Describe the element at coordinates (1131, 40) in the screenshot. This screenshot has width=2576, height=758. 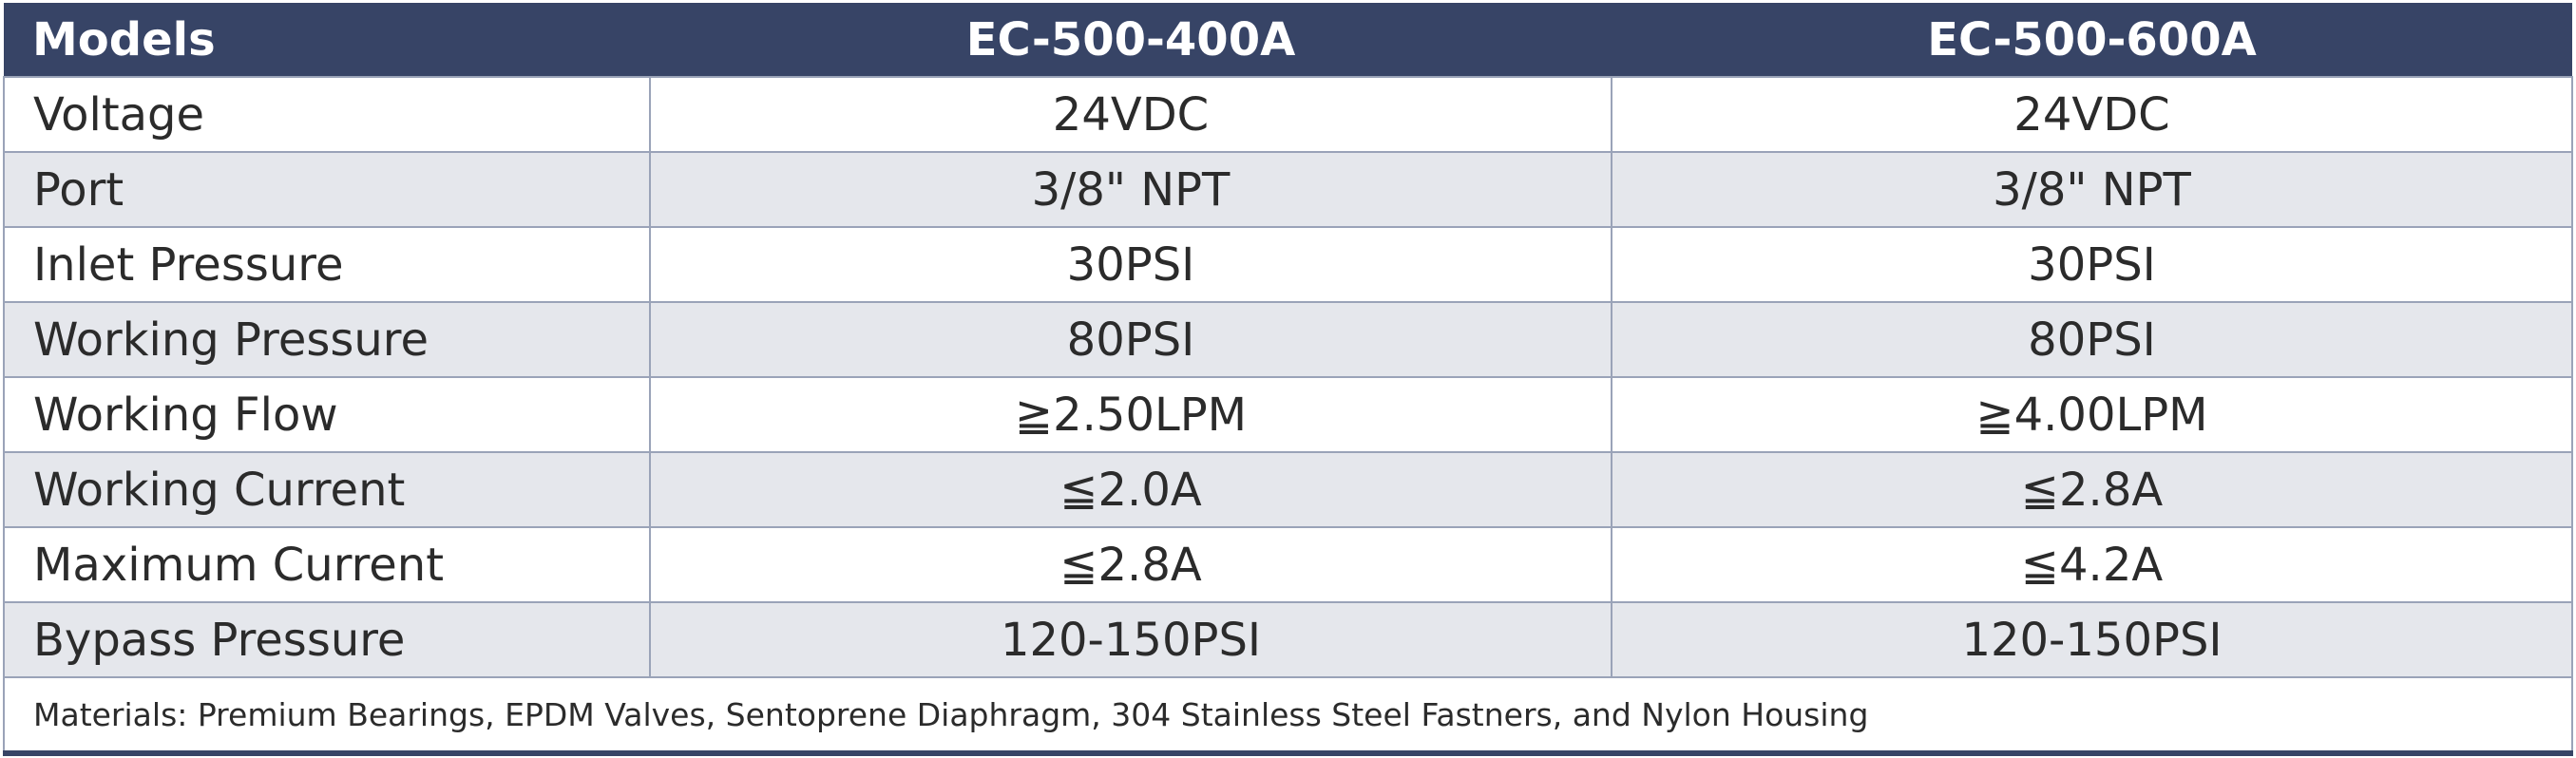
I see `model-header-ec-500-400a: EC-500-400A` at that location.